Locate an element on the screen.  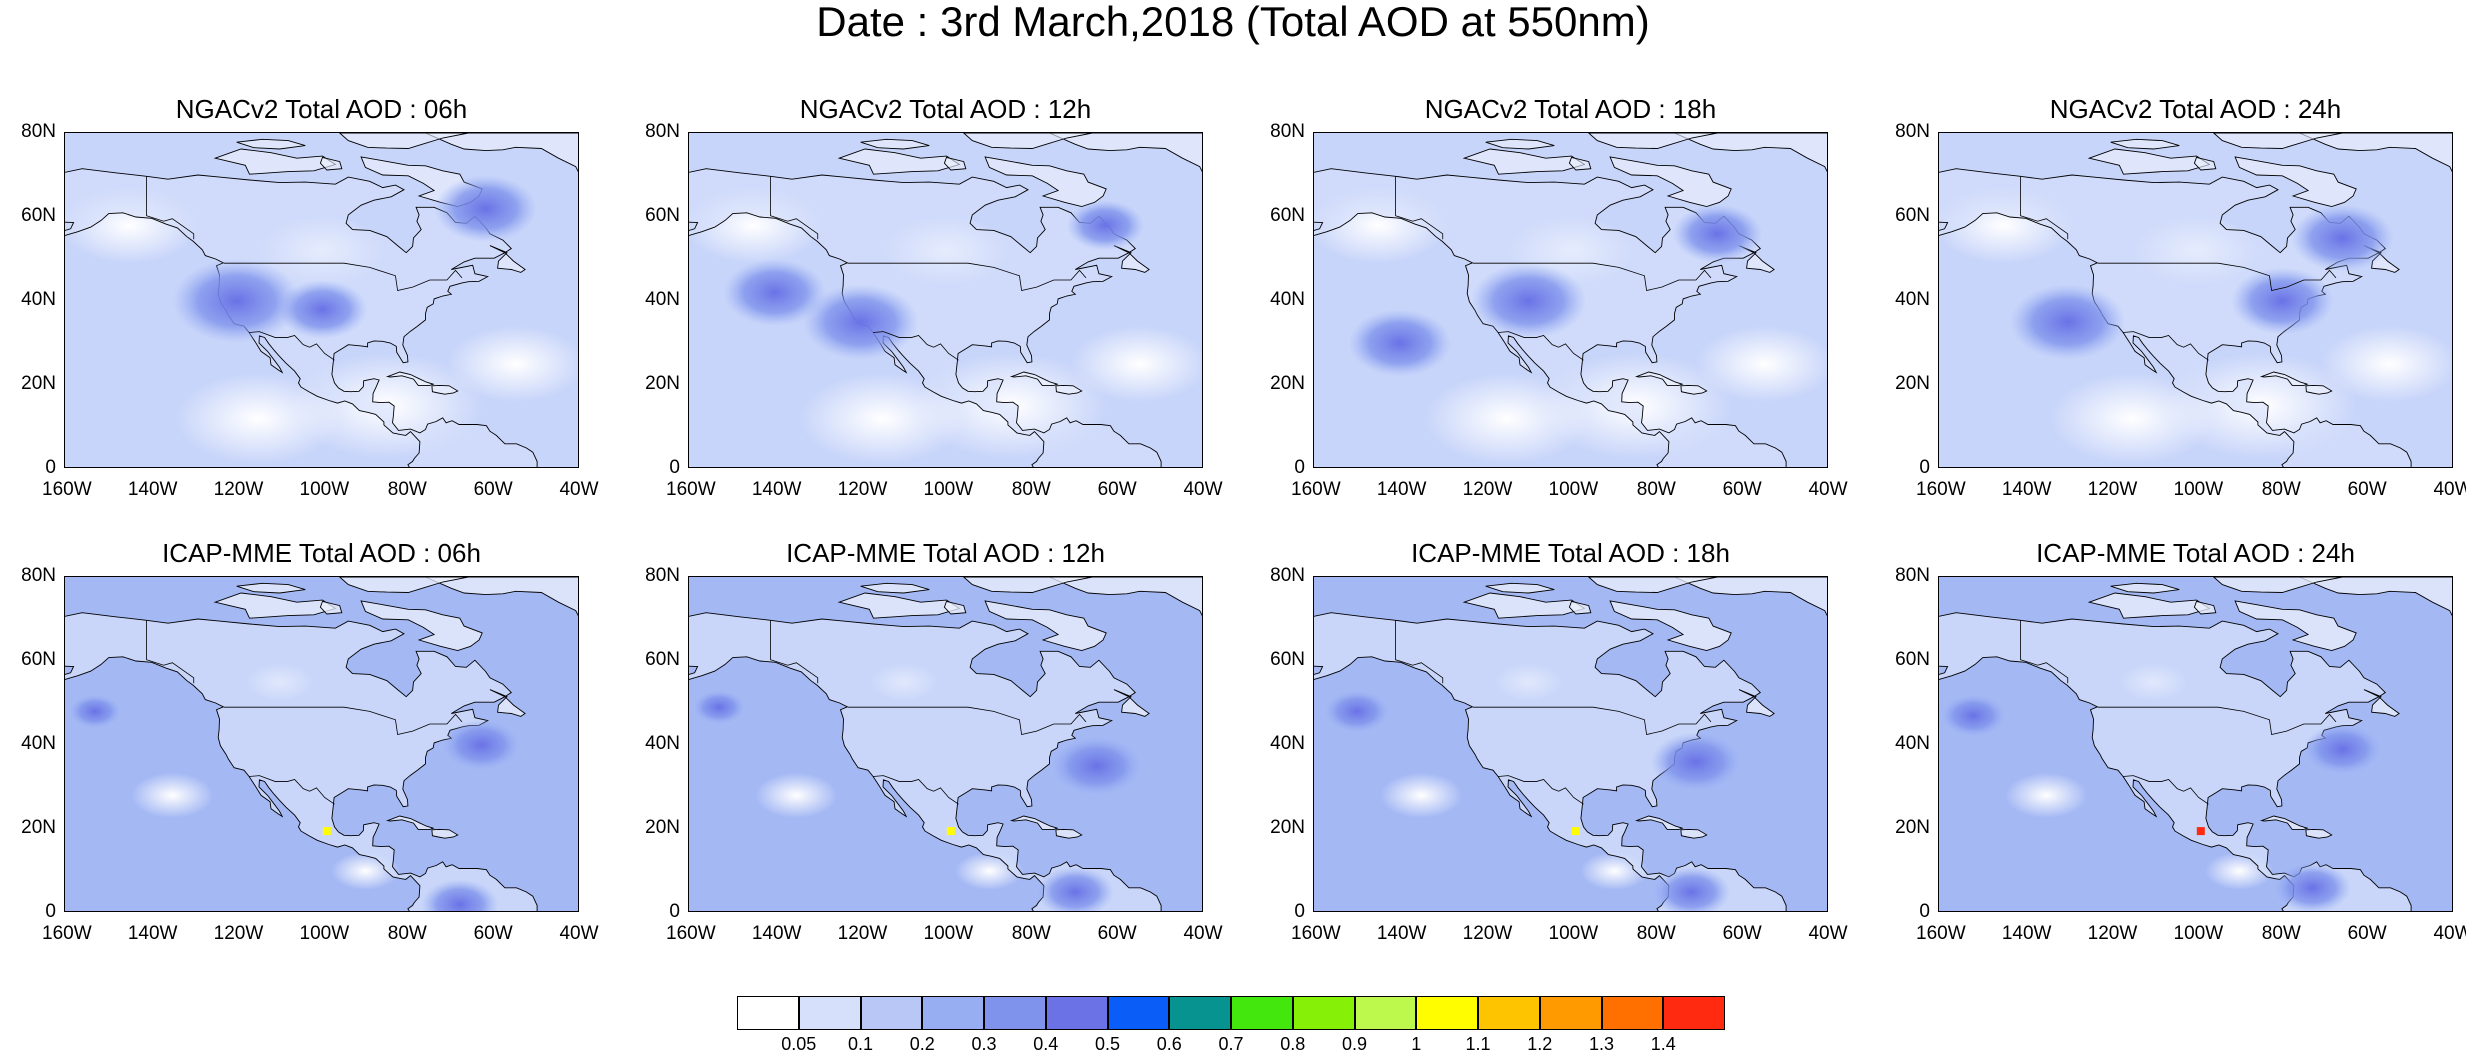
colorbar-label: 1.1 is located at coordinates (1478, 1044).